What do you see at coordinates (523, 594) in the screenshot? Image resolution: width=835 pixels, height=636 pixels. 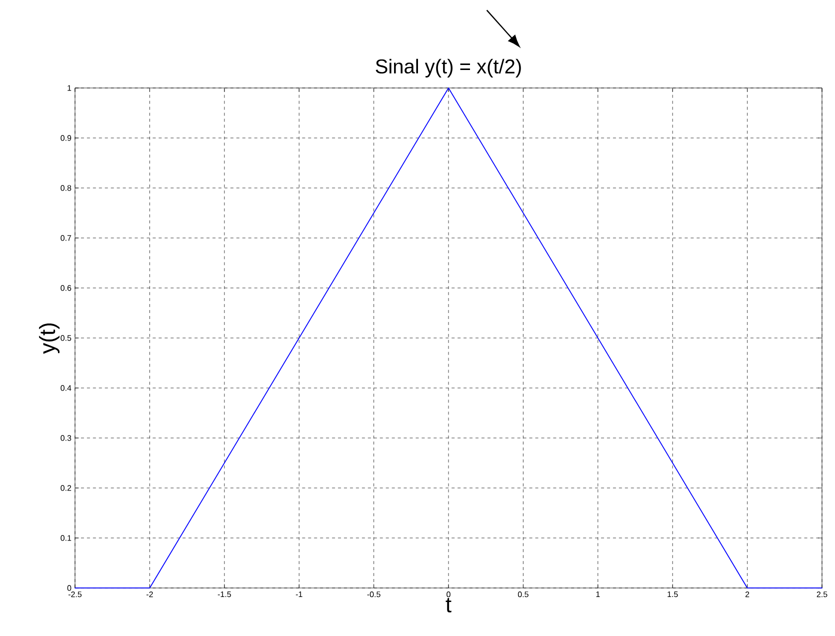 I see `x-tick-label: 0.5` at bounding box center [523, 594].